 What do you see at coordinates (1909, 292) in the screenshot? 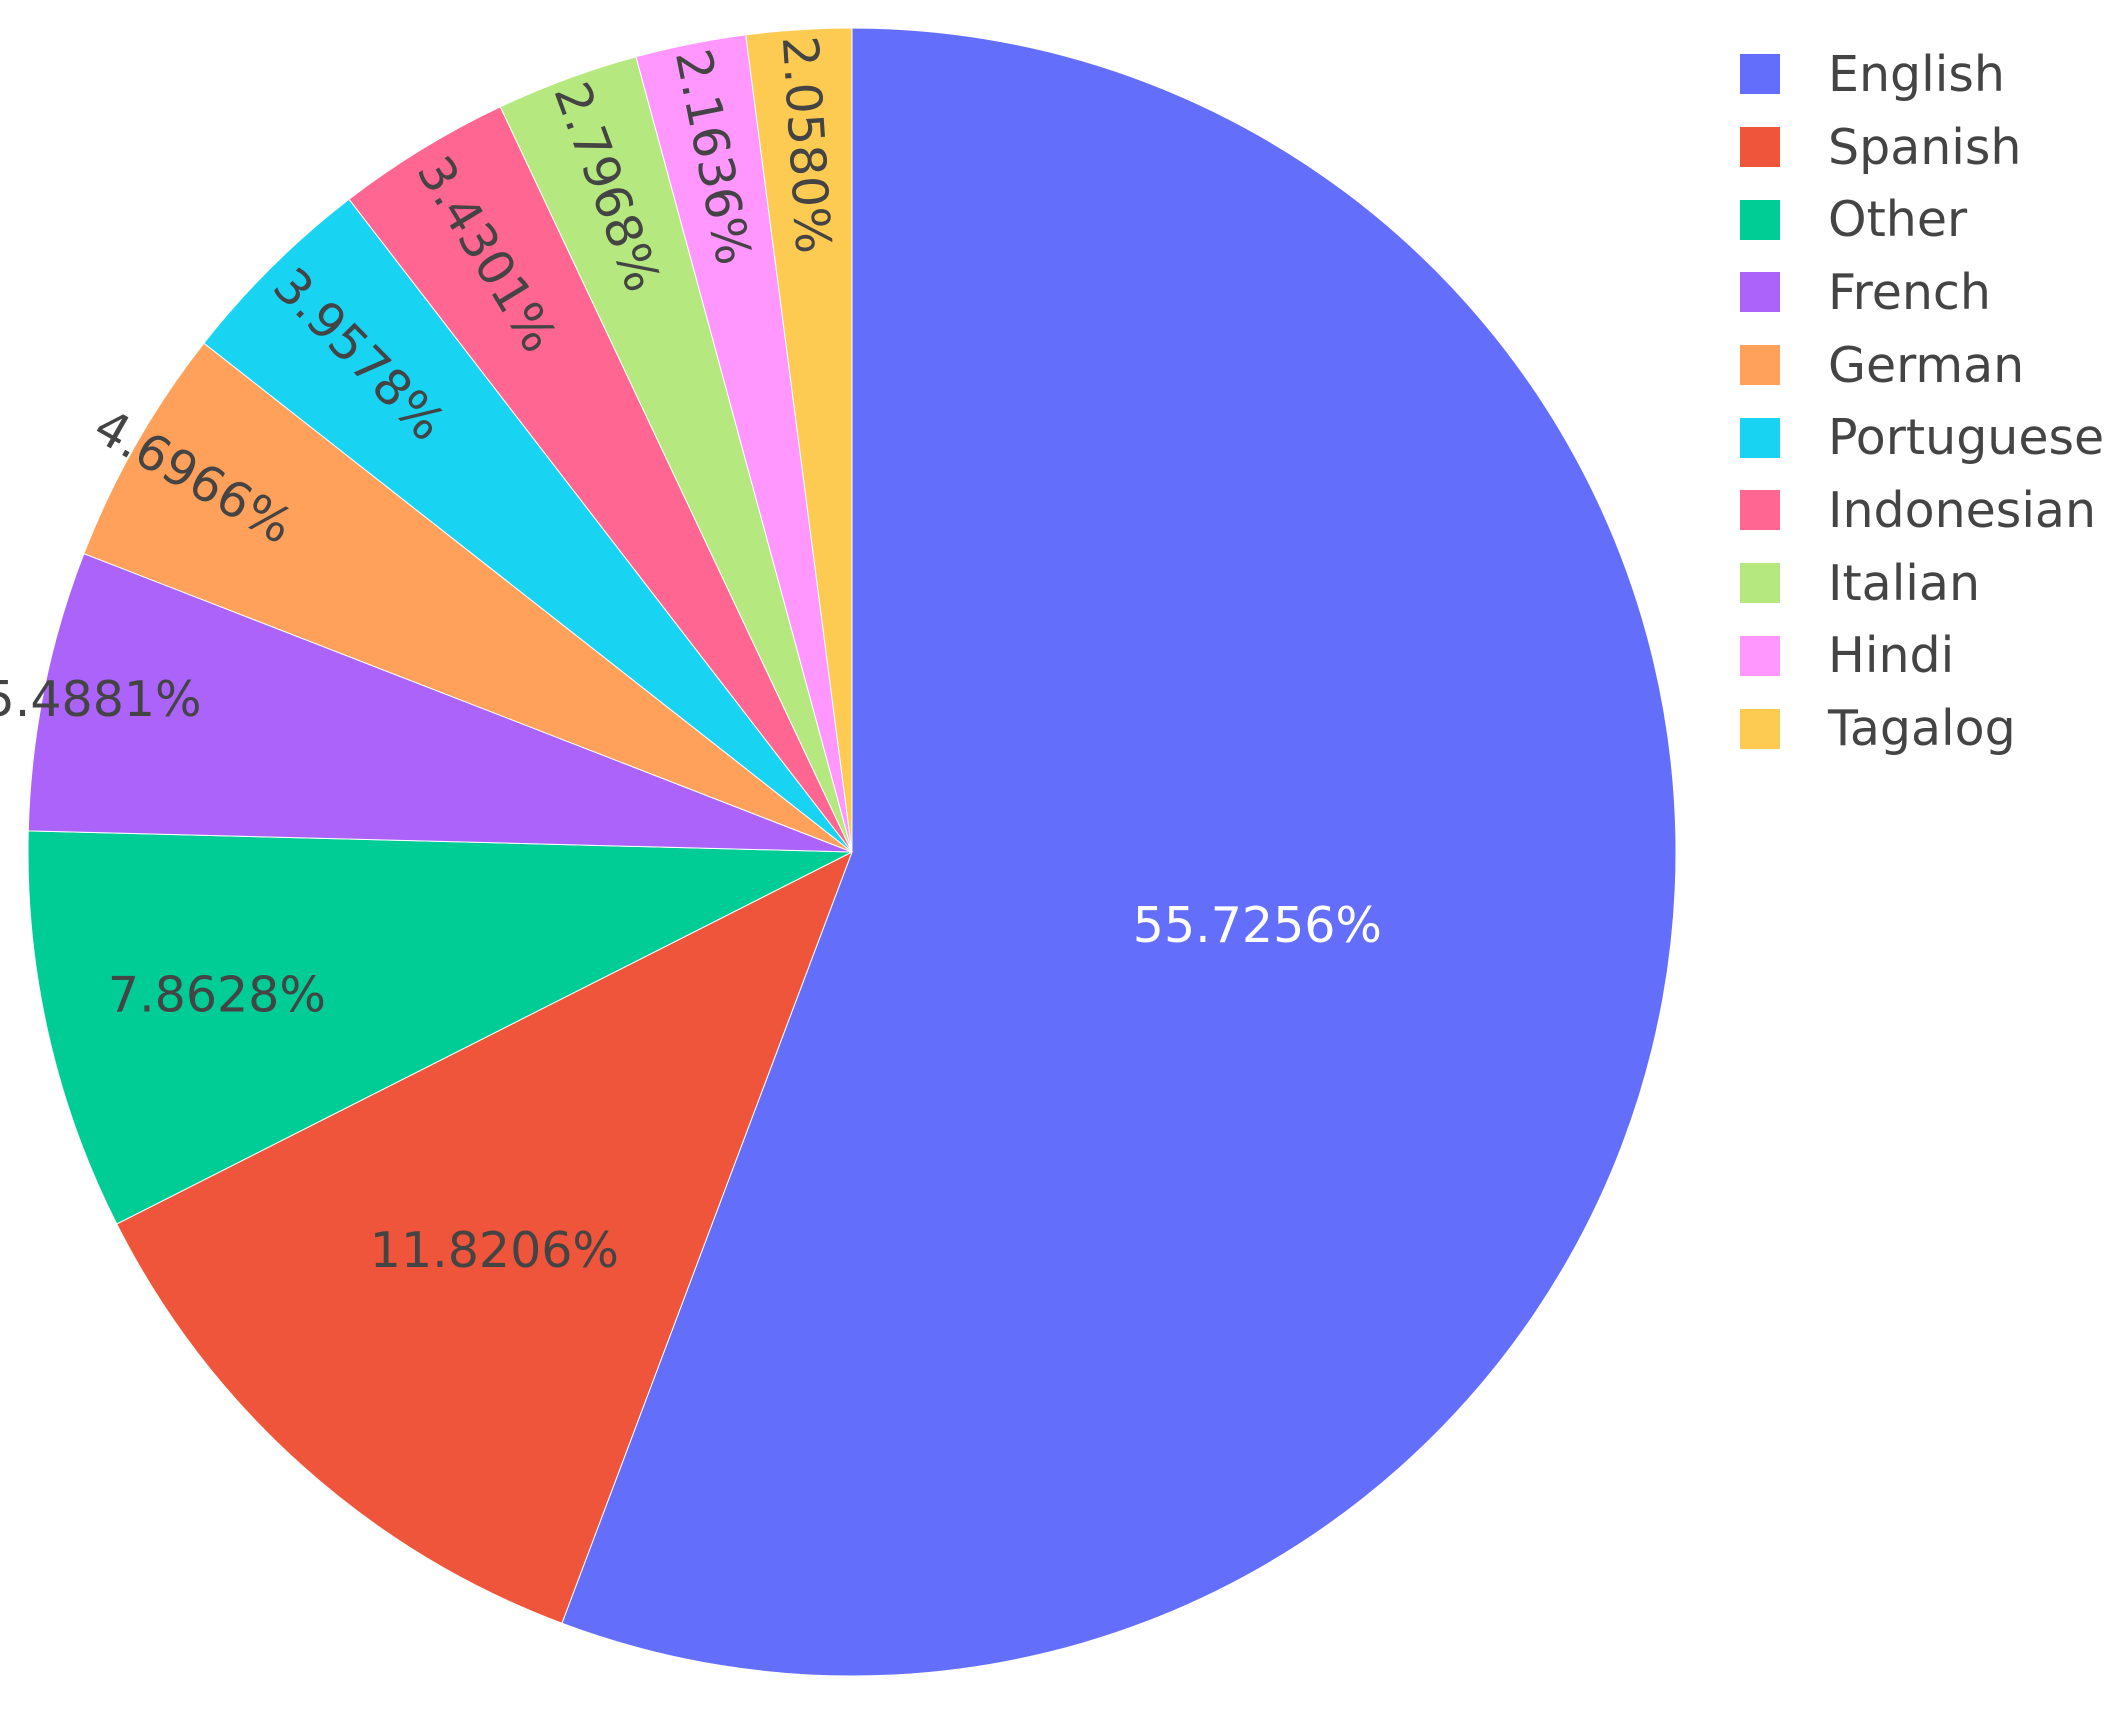
I see `legend-label: French` at bounding box center [1909, 292].